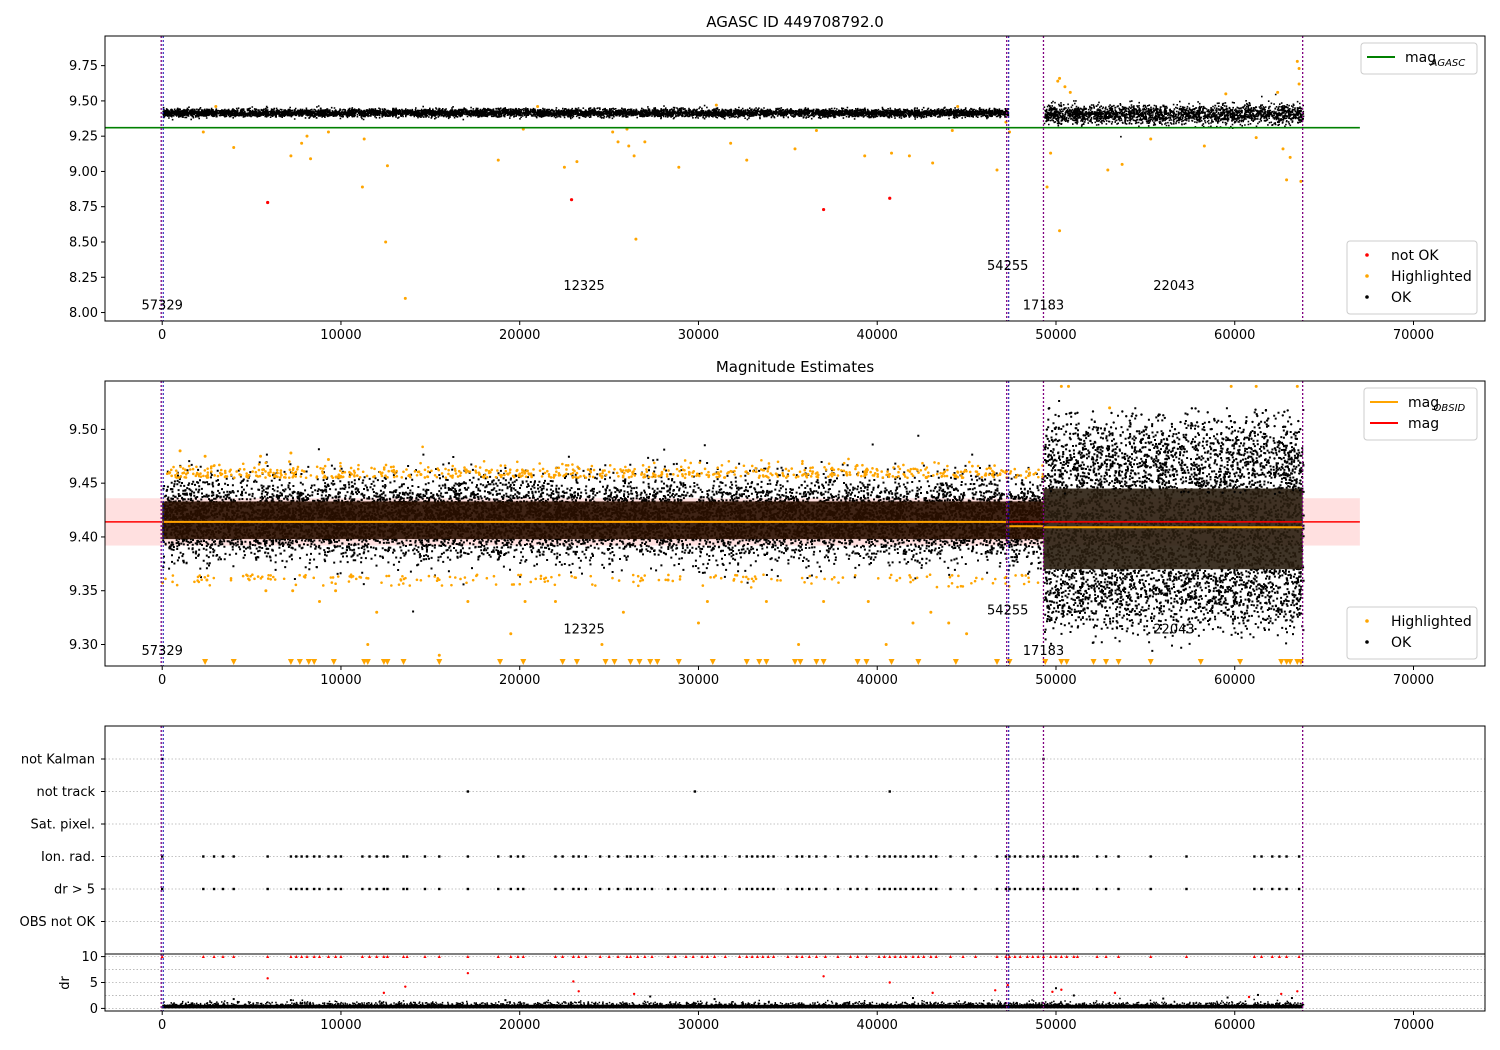 The image size is (1500, 1050). What do you see at coordinates (83, 430) in the screenshot?
I see `y-tick-label: 9.50` at bounding box center [83, 430].